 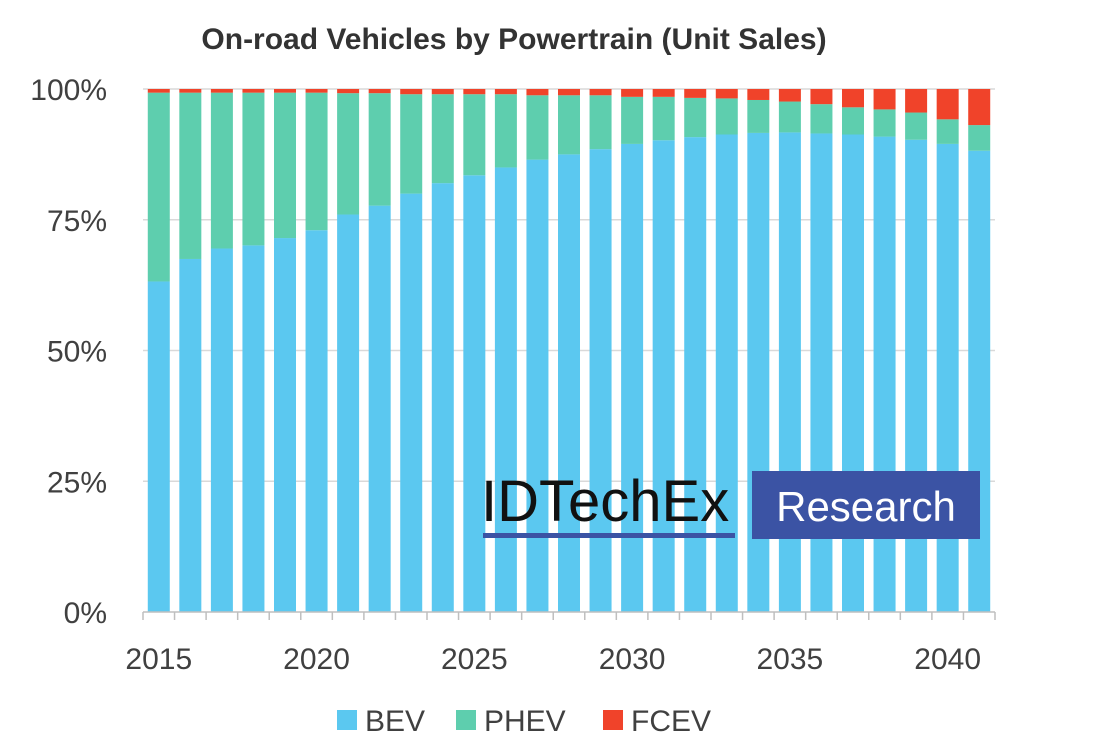 What do you see at coordinates (348, 413) in the screenshot?
I see `bar-bev-2021` at bounding box center [348, 413].